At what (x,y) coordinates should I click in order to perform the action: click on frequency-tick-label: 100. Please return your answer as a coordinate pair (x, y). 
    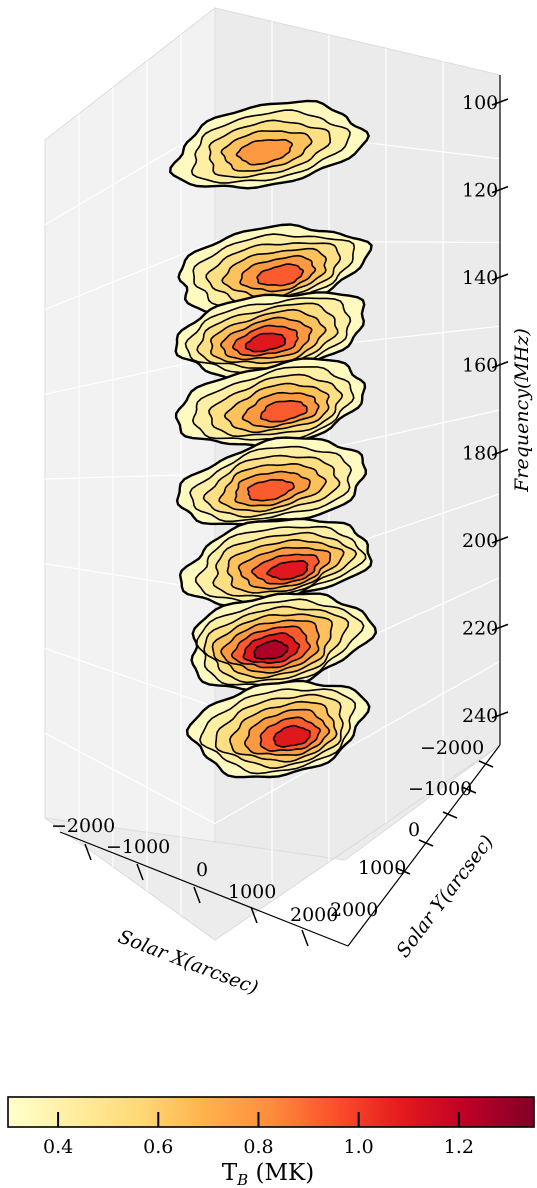
    Looking at the image, I should click on (480, 103).